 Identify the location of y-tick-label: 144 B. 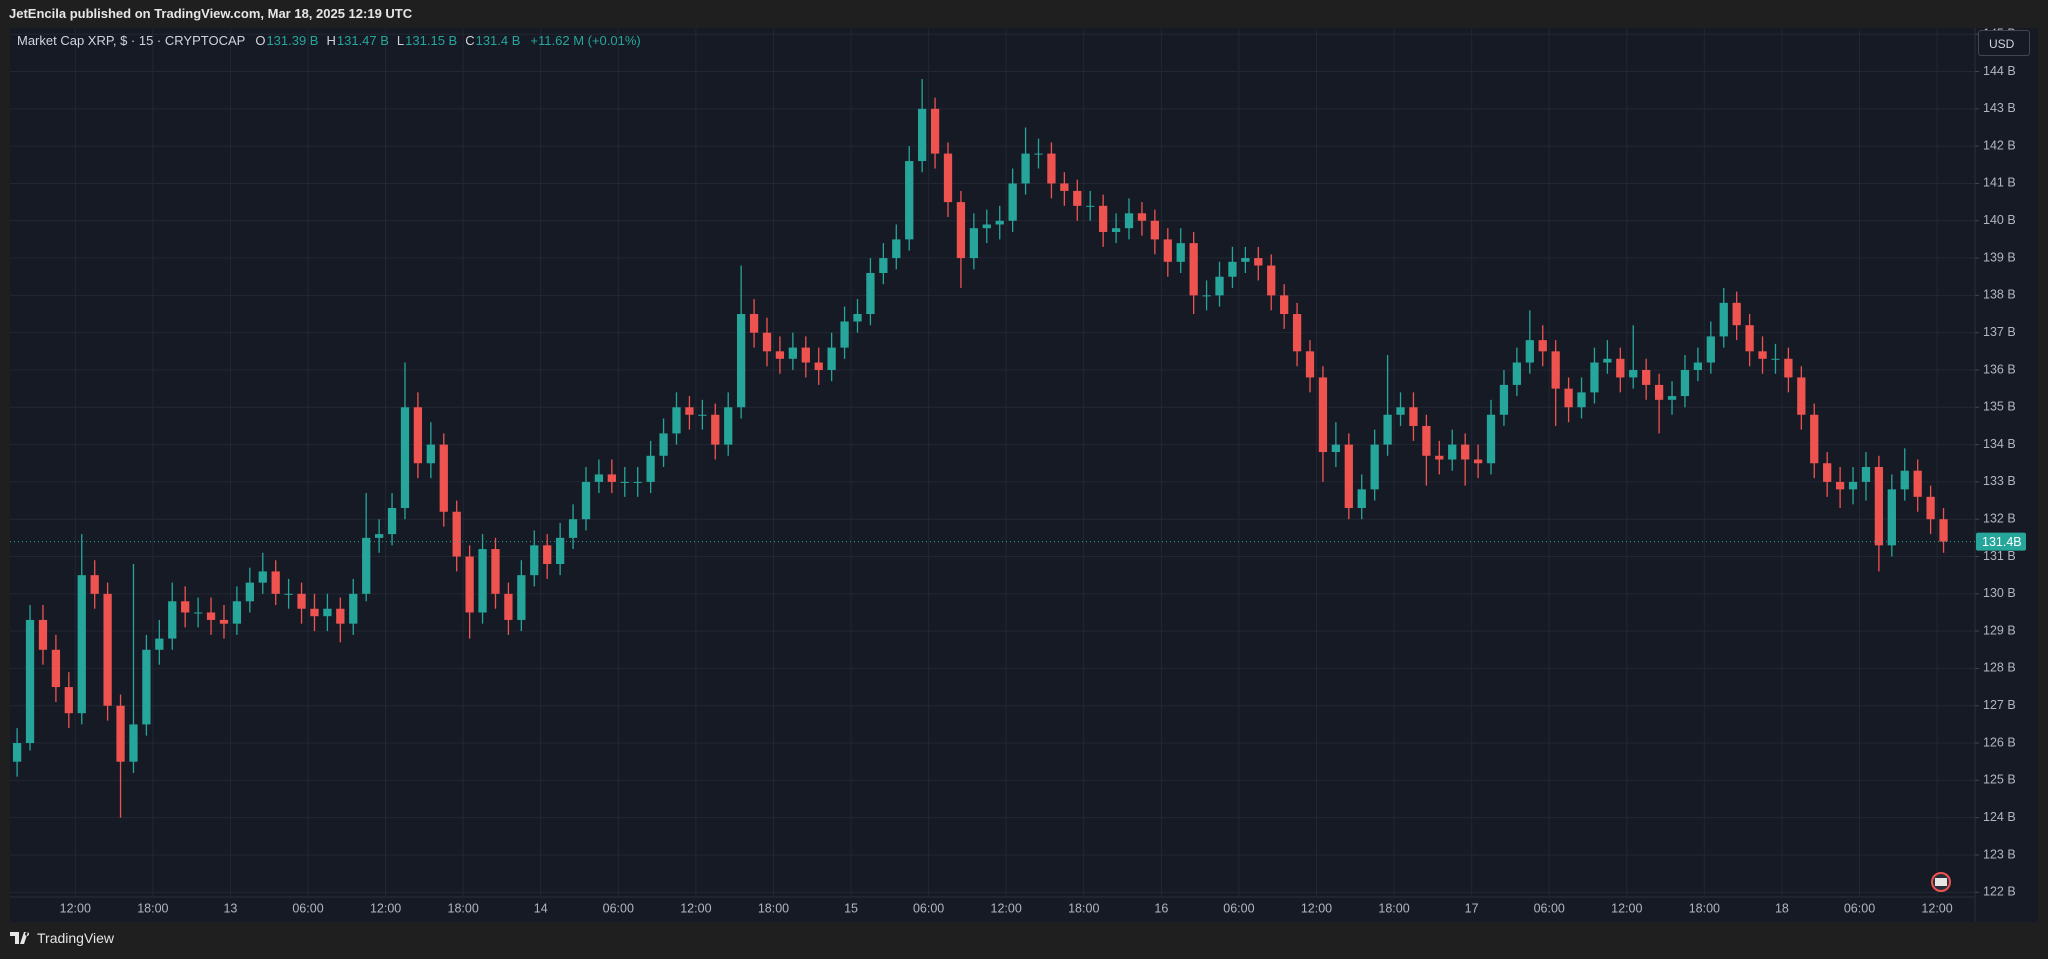
(1999, 71).